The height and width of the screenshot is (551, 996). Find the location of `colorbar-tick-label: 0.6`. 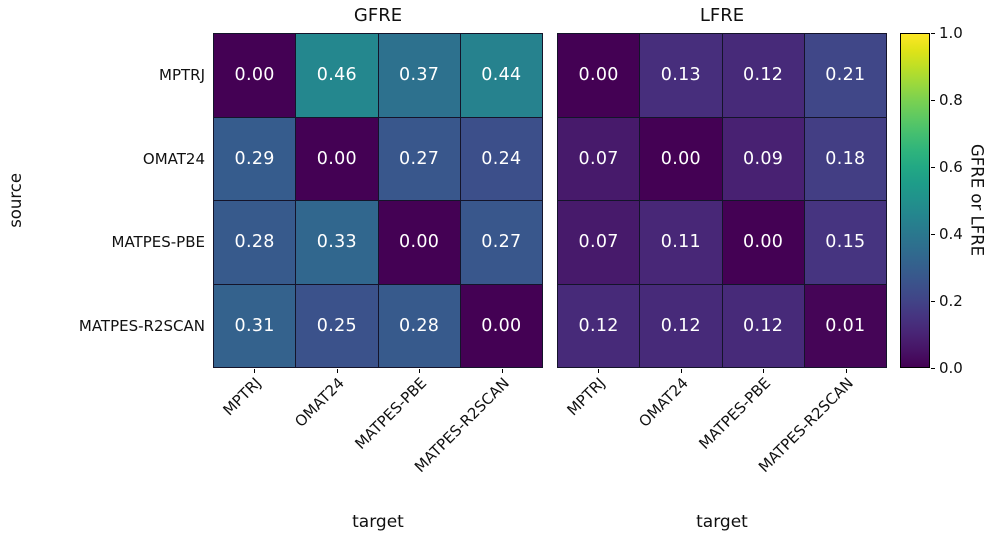

colorbar-tick-label: 0.6 is located at coordinates (951, 167).